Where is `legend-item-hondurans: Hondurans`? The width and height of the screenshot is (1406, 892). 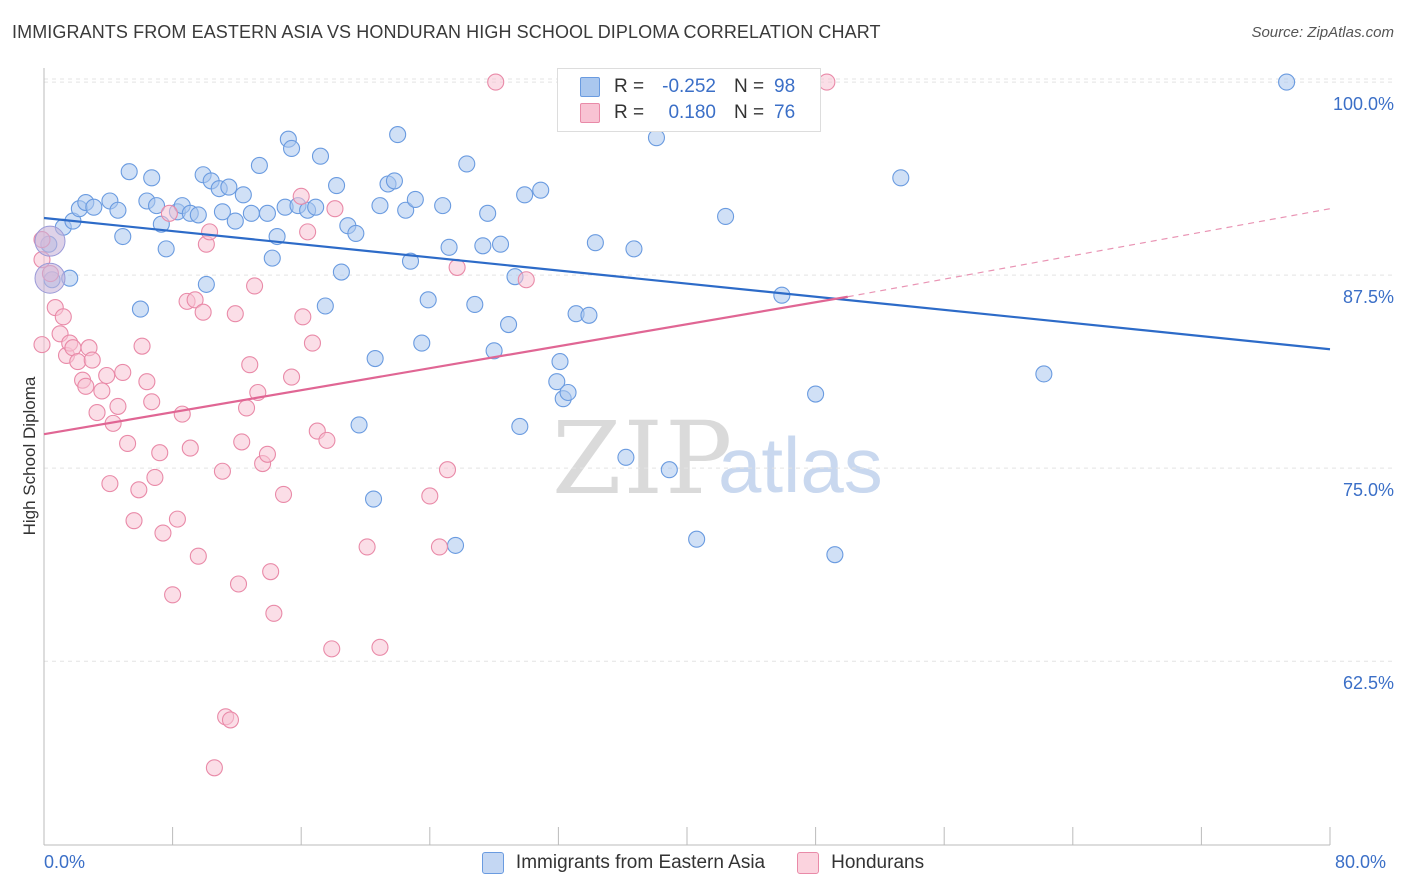
legend-item-hondurans: Hondurans is located at coordinates (860, 863).